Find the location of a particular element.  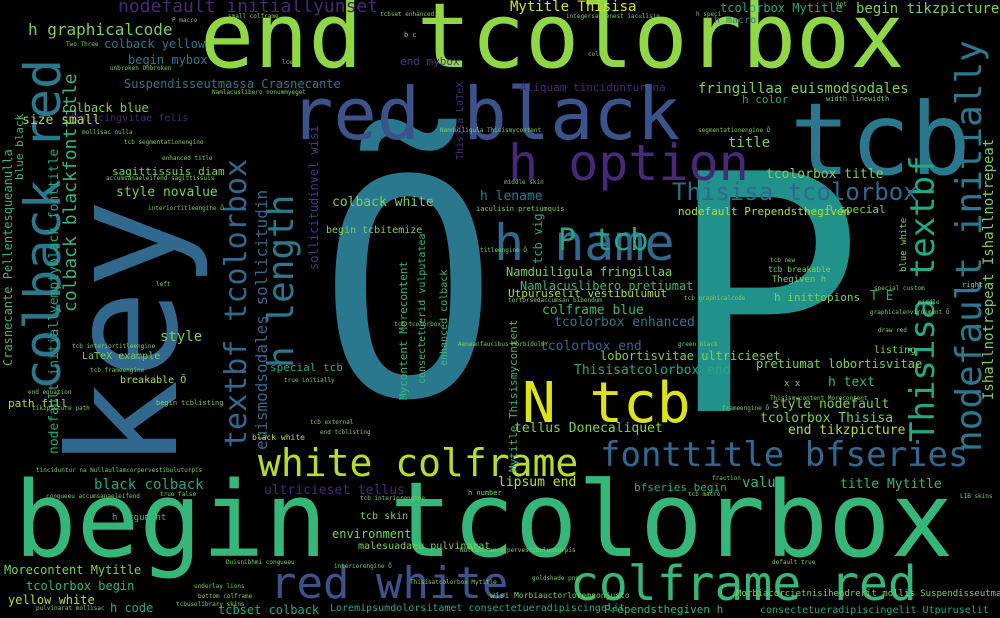

word-h-text: h text is located at coordinates (851, 382).